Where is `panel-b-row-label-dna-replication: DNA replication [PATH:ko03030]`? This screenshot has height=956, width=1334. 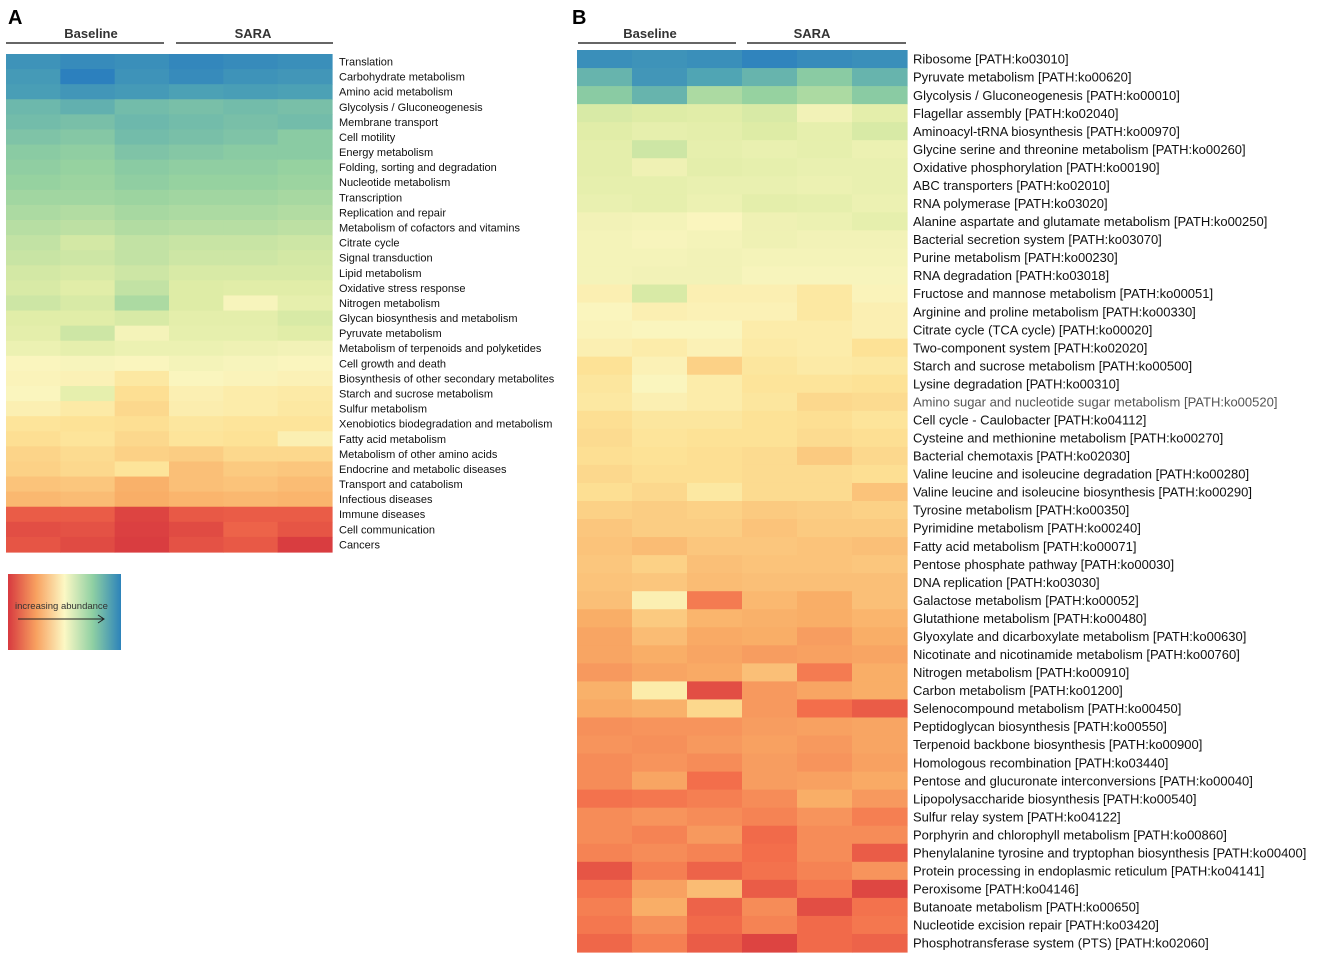
panel-b-row-label-dna-replication: DNA replication [PATH:ko03030] is located at coordinates (1006, 582).